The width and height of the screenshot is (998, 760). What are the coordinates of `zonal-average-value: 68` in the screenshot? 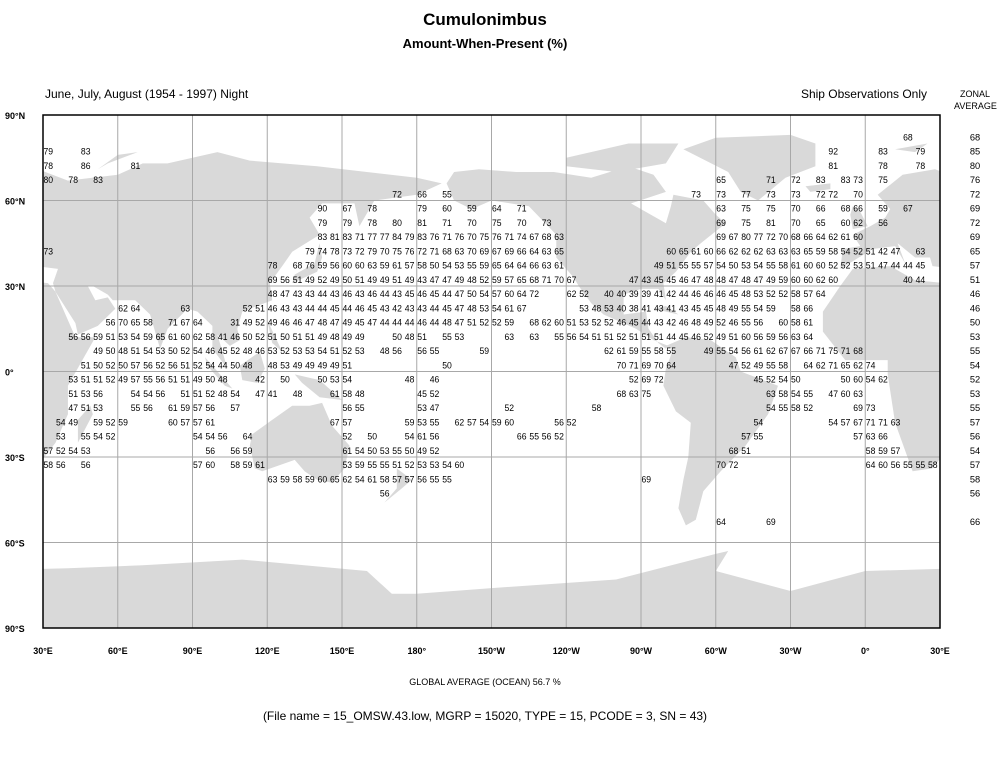 It's located at (975, 137).